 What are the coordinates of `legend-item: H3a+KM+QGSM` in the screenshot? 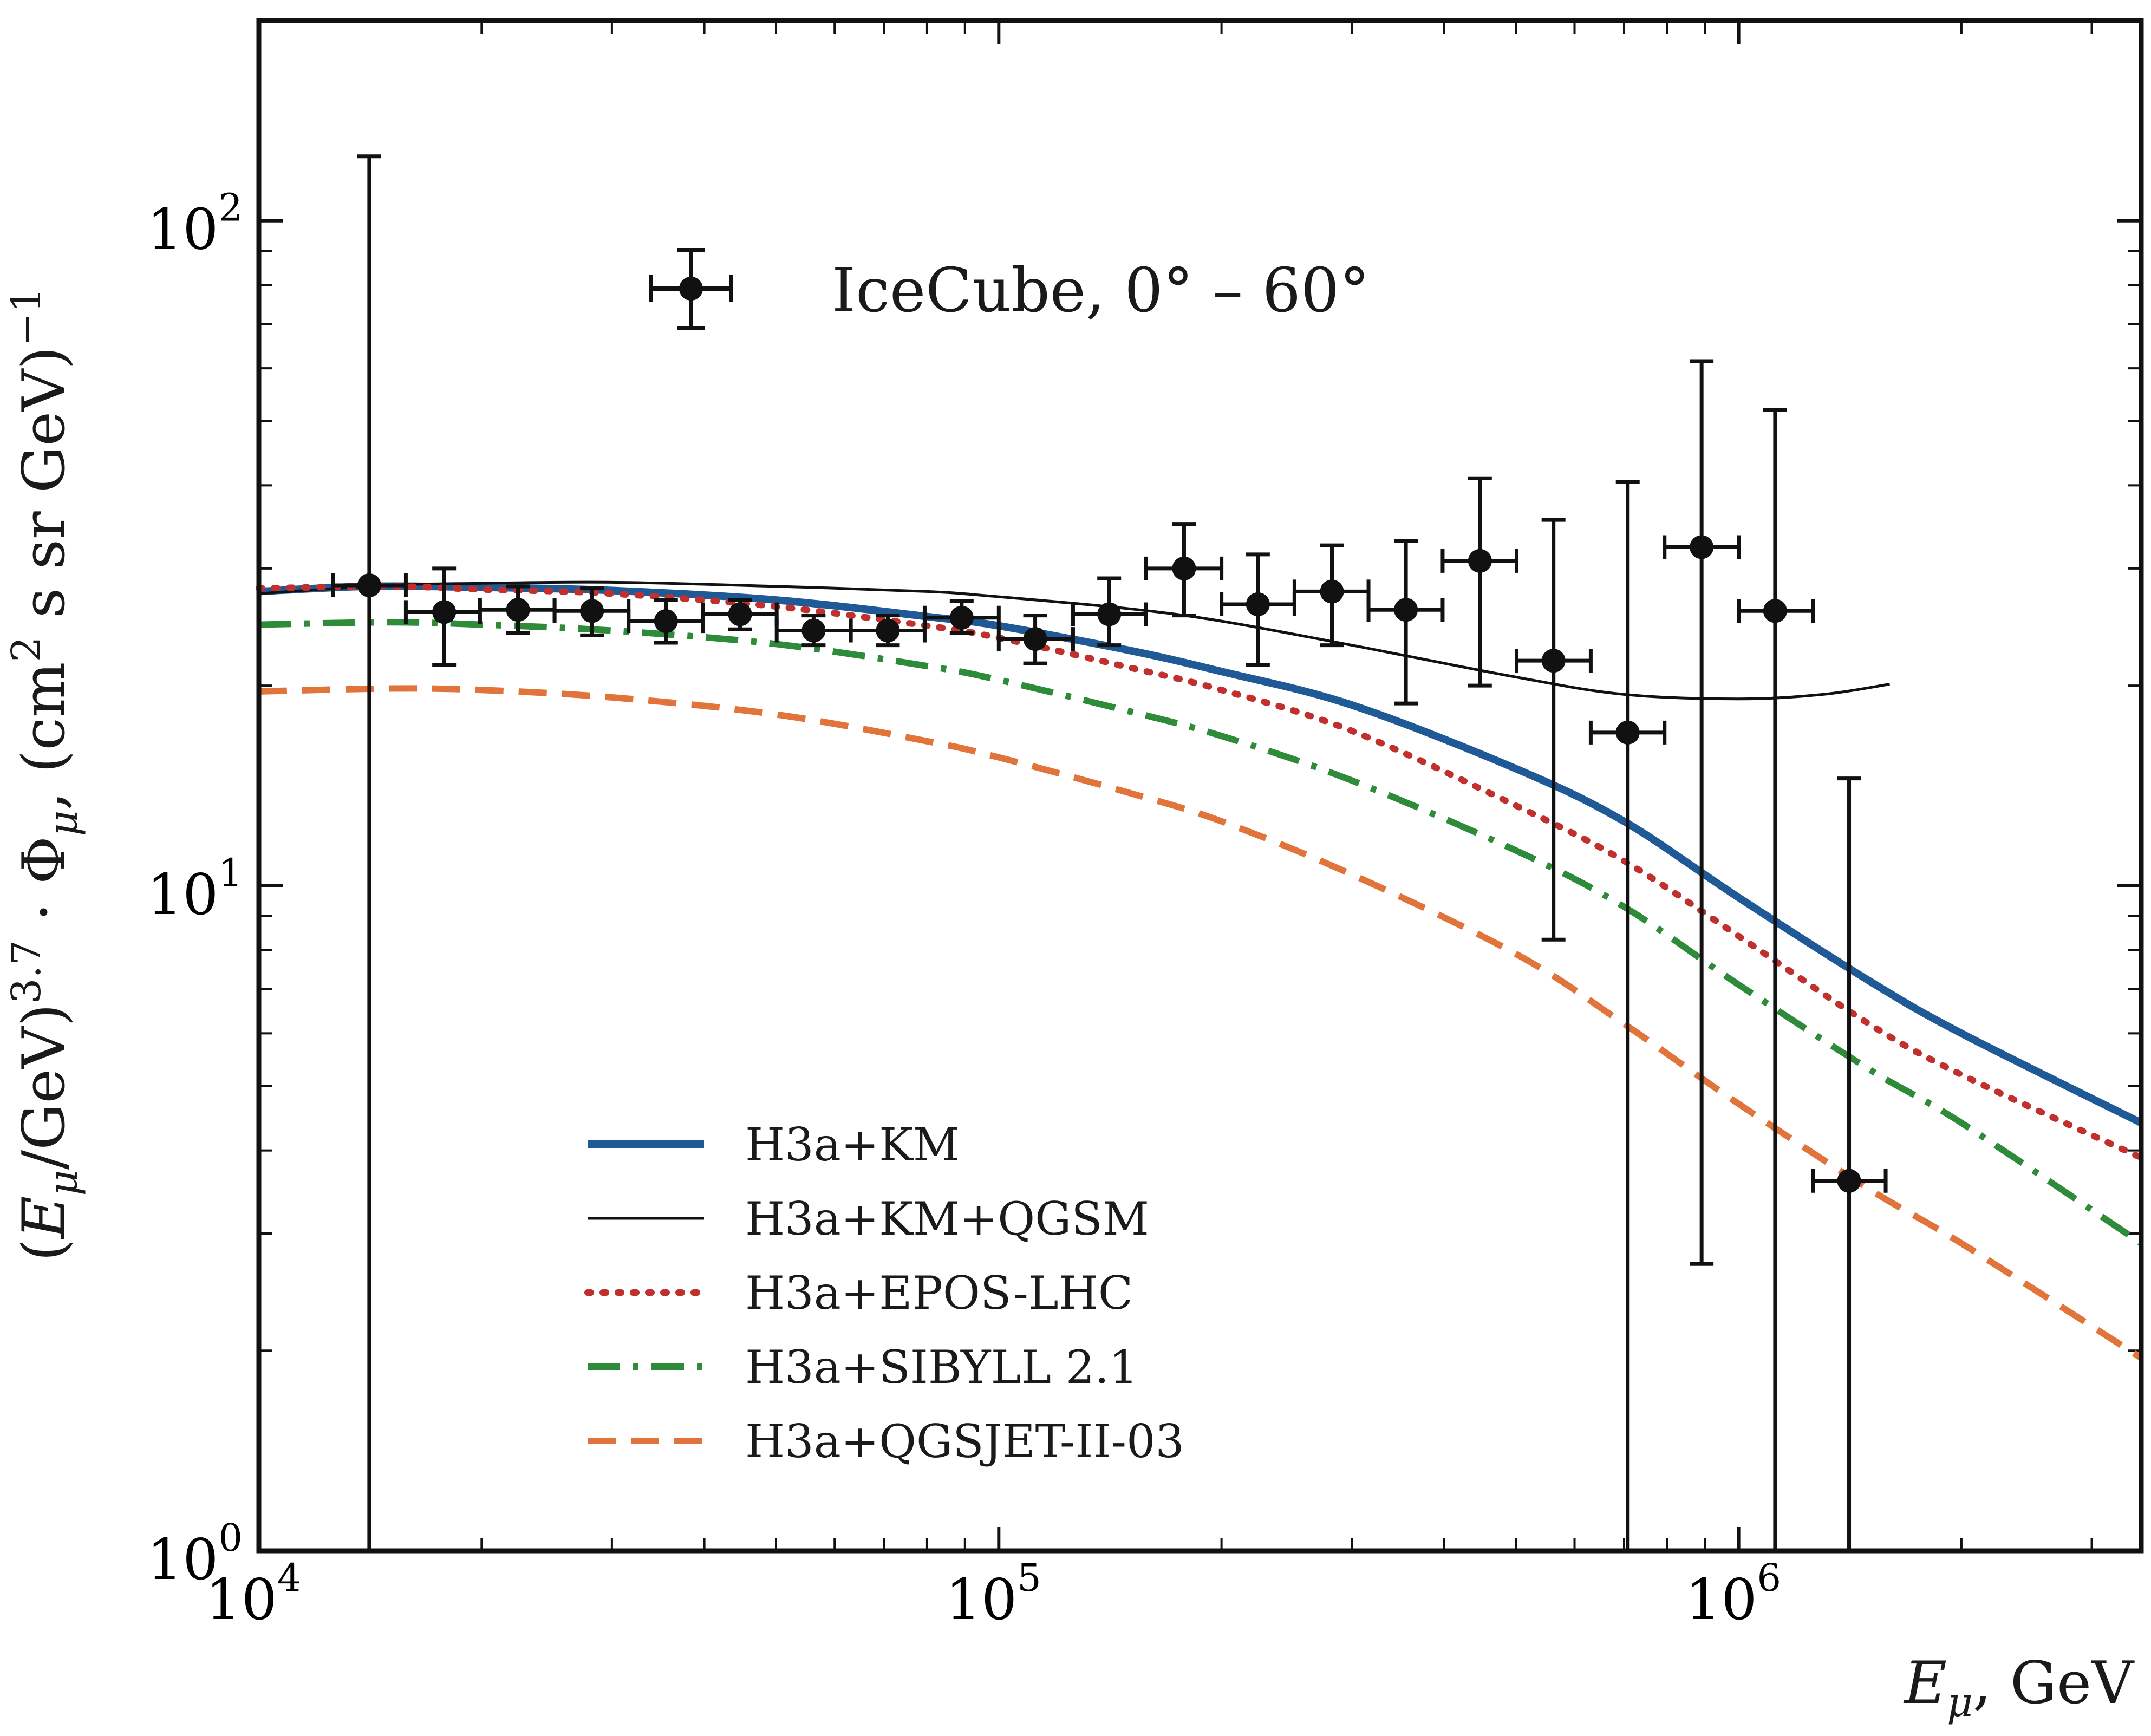 It's located at (868, 1219).